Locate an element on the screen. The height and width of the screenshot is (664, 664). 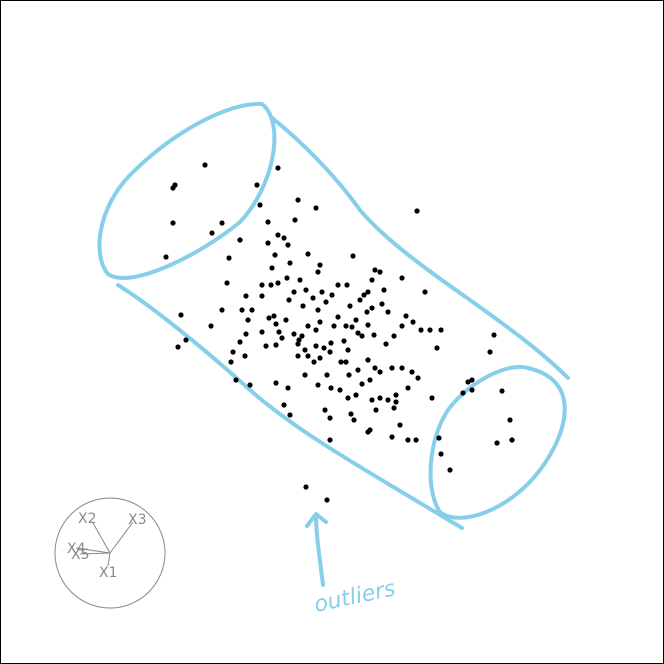
axis-label-x2: X2 is located at coordinates (87, 519).